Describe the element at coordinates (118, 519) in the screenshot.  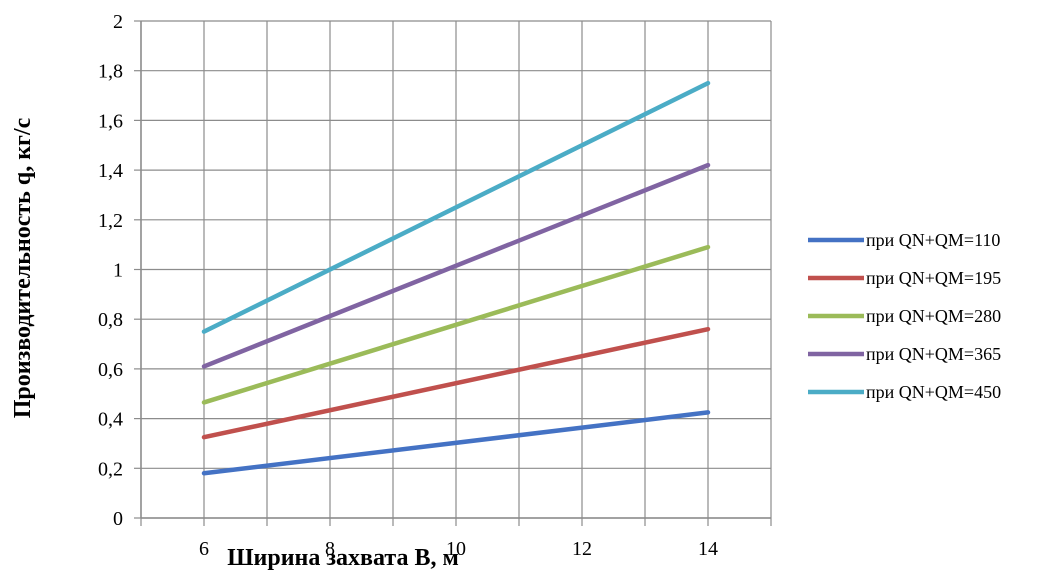
I see `y-tick-label: 0` at that location.